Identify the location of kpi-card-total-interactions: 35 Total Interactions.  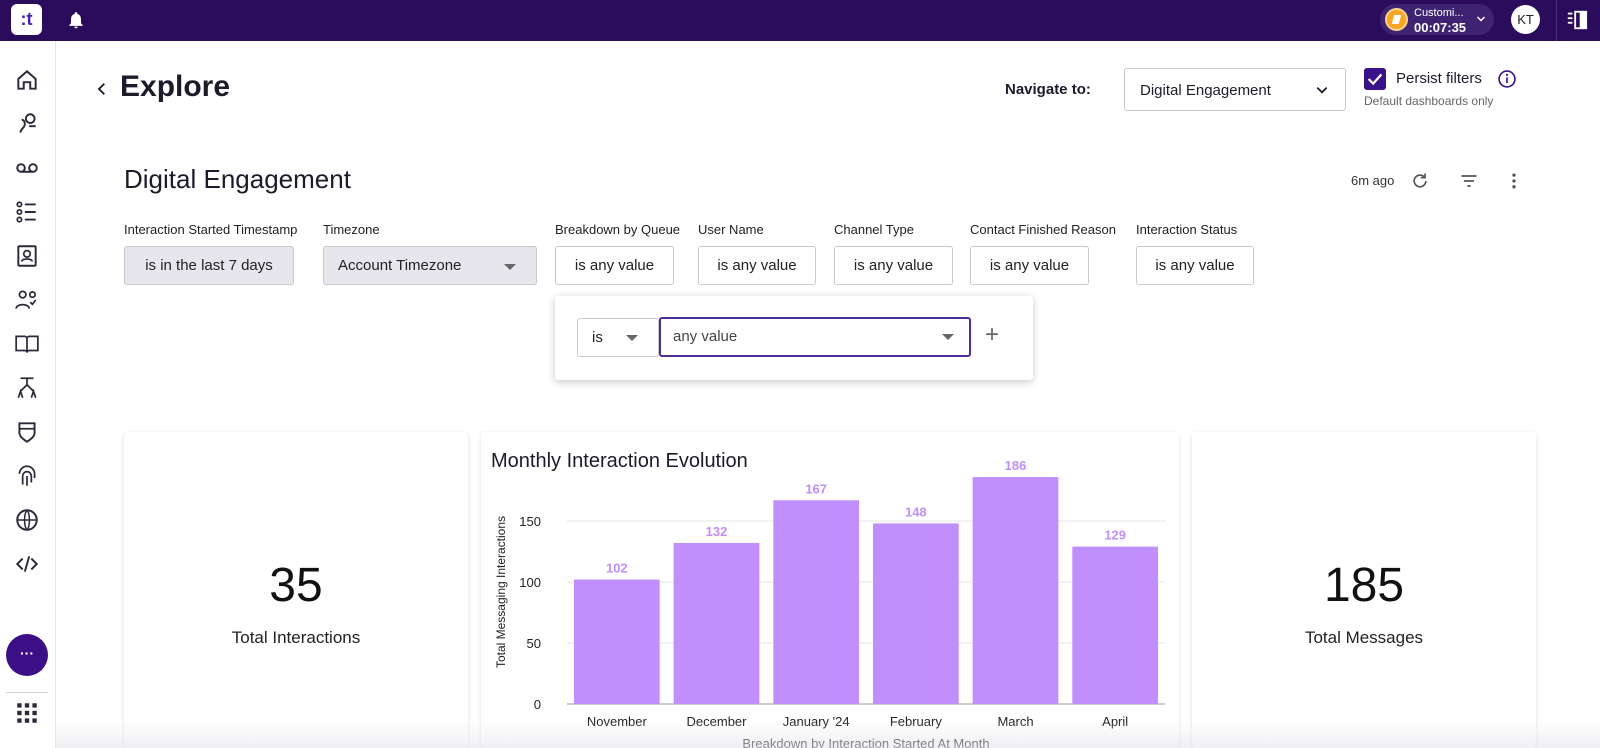
(296, 590).